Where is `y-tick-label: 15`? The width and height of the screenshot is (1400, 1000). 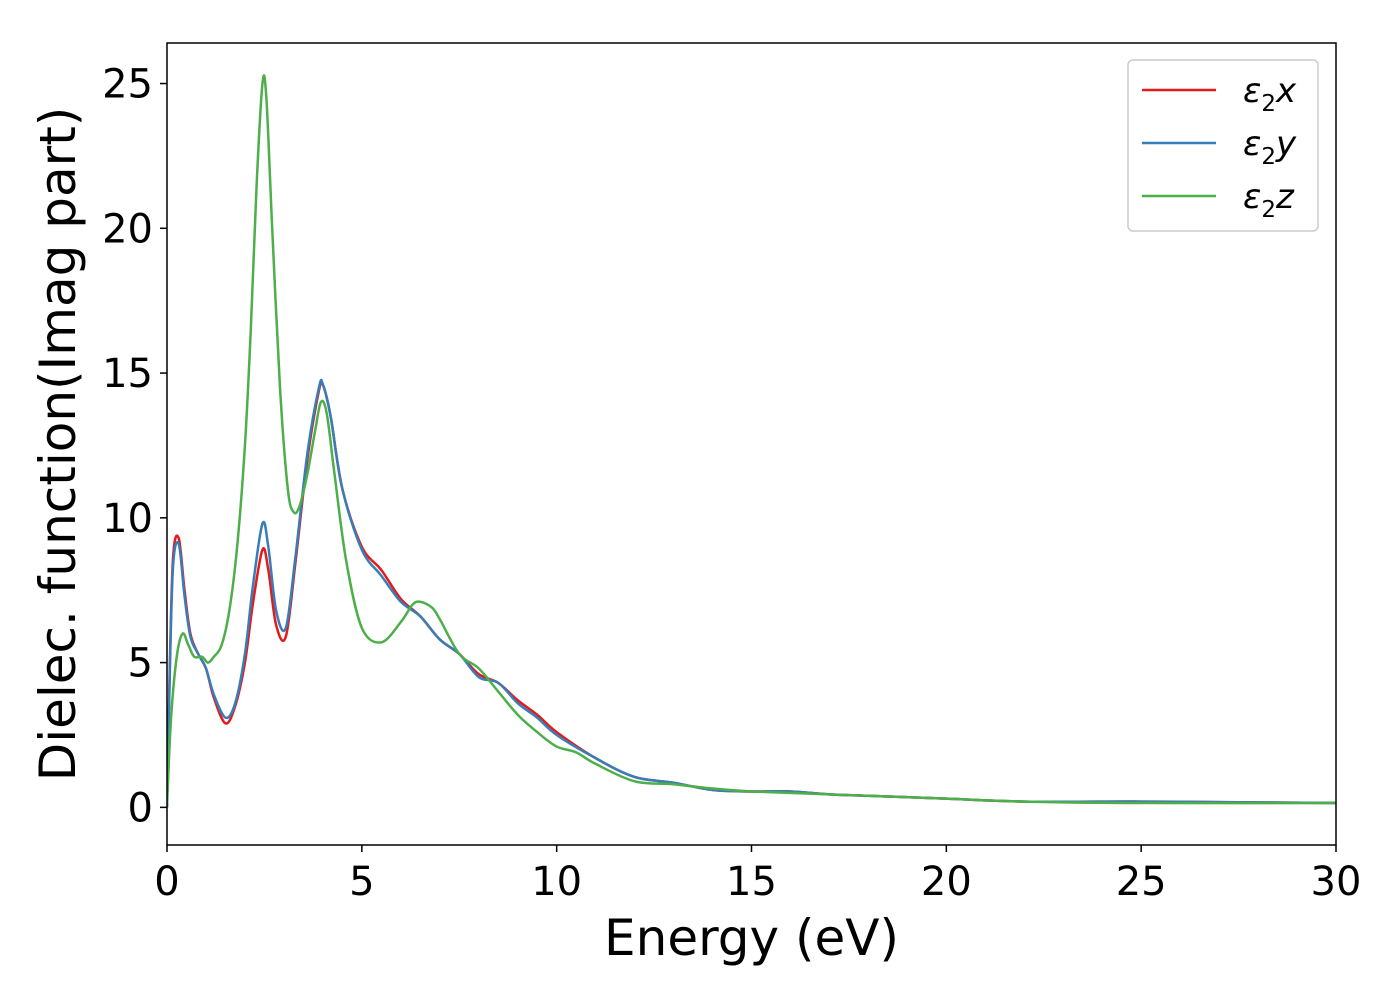
y-tick-label: 15 is located at coordinates (127, 374).